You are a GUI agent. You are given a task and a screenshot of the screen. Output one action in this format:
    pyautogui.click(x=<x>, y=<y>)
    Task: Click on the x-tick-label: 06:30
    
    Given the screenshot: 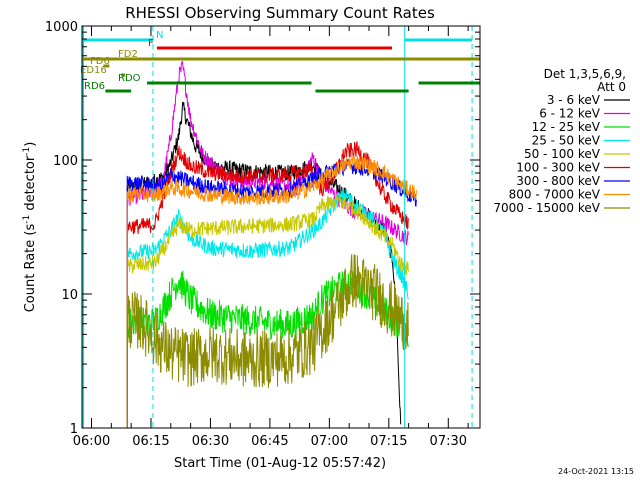 What is the action you would take?
    pyautogui.click(x=210, y=441)
    